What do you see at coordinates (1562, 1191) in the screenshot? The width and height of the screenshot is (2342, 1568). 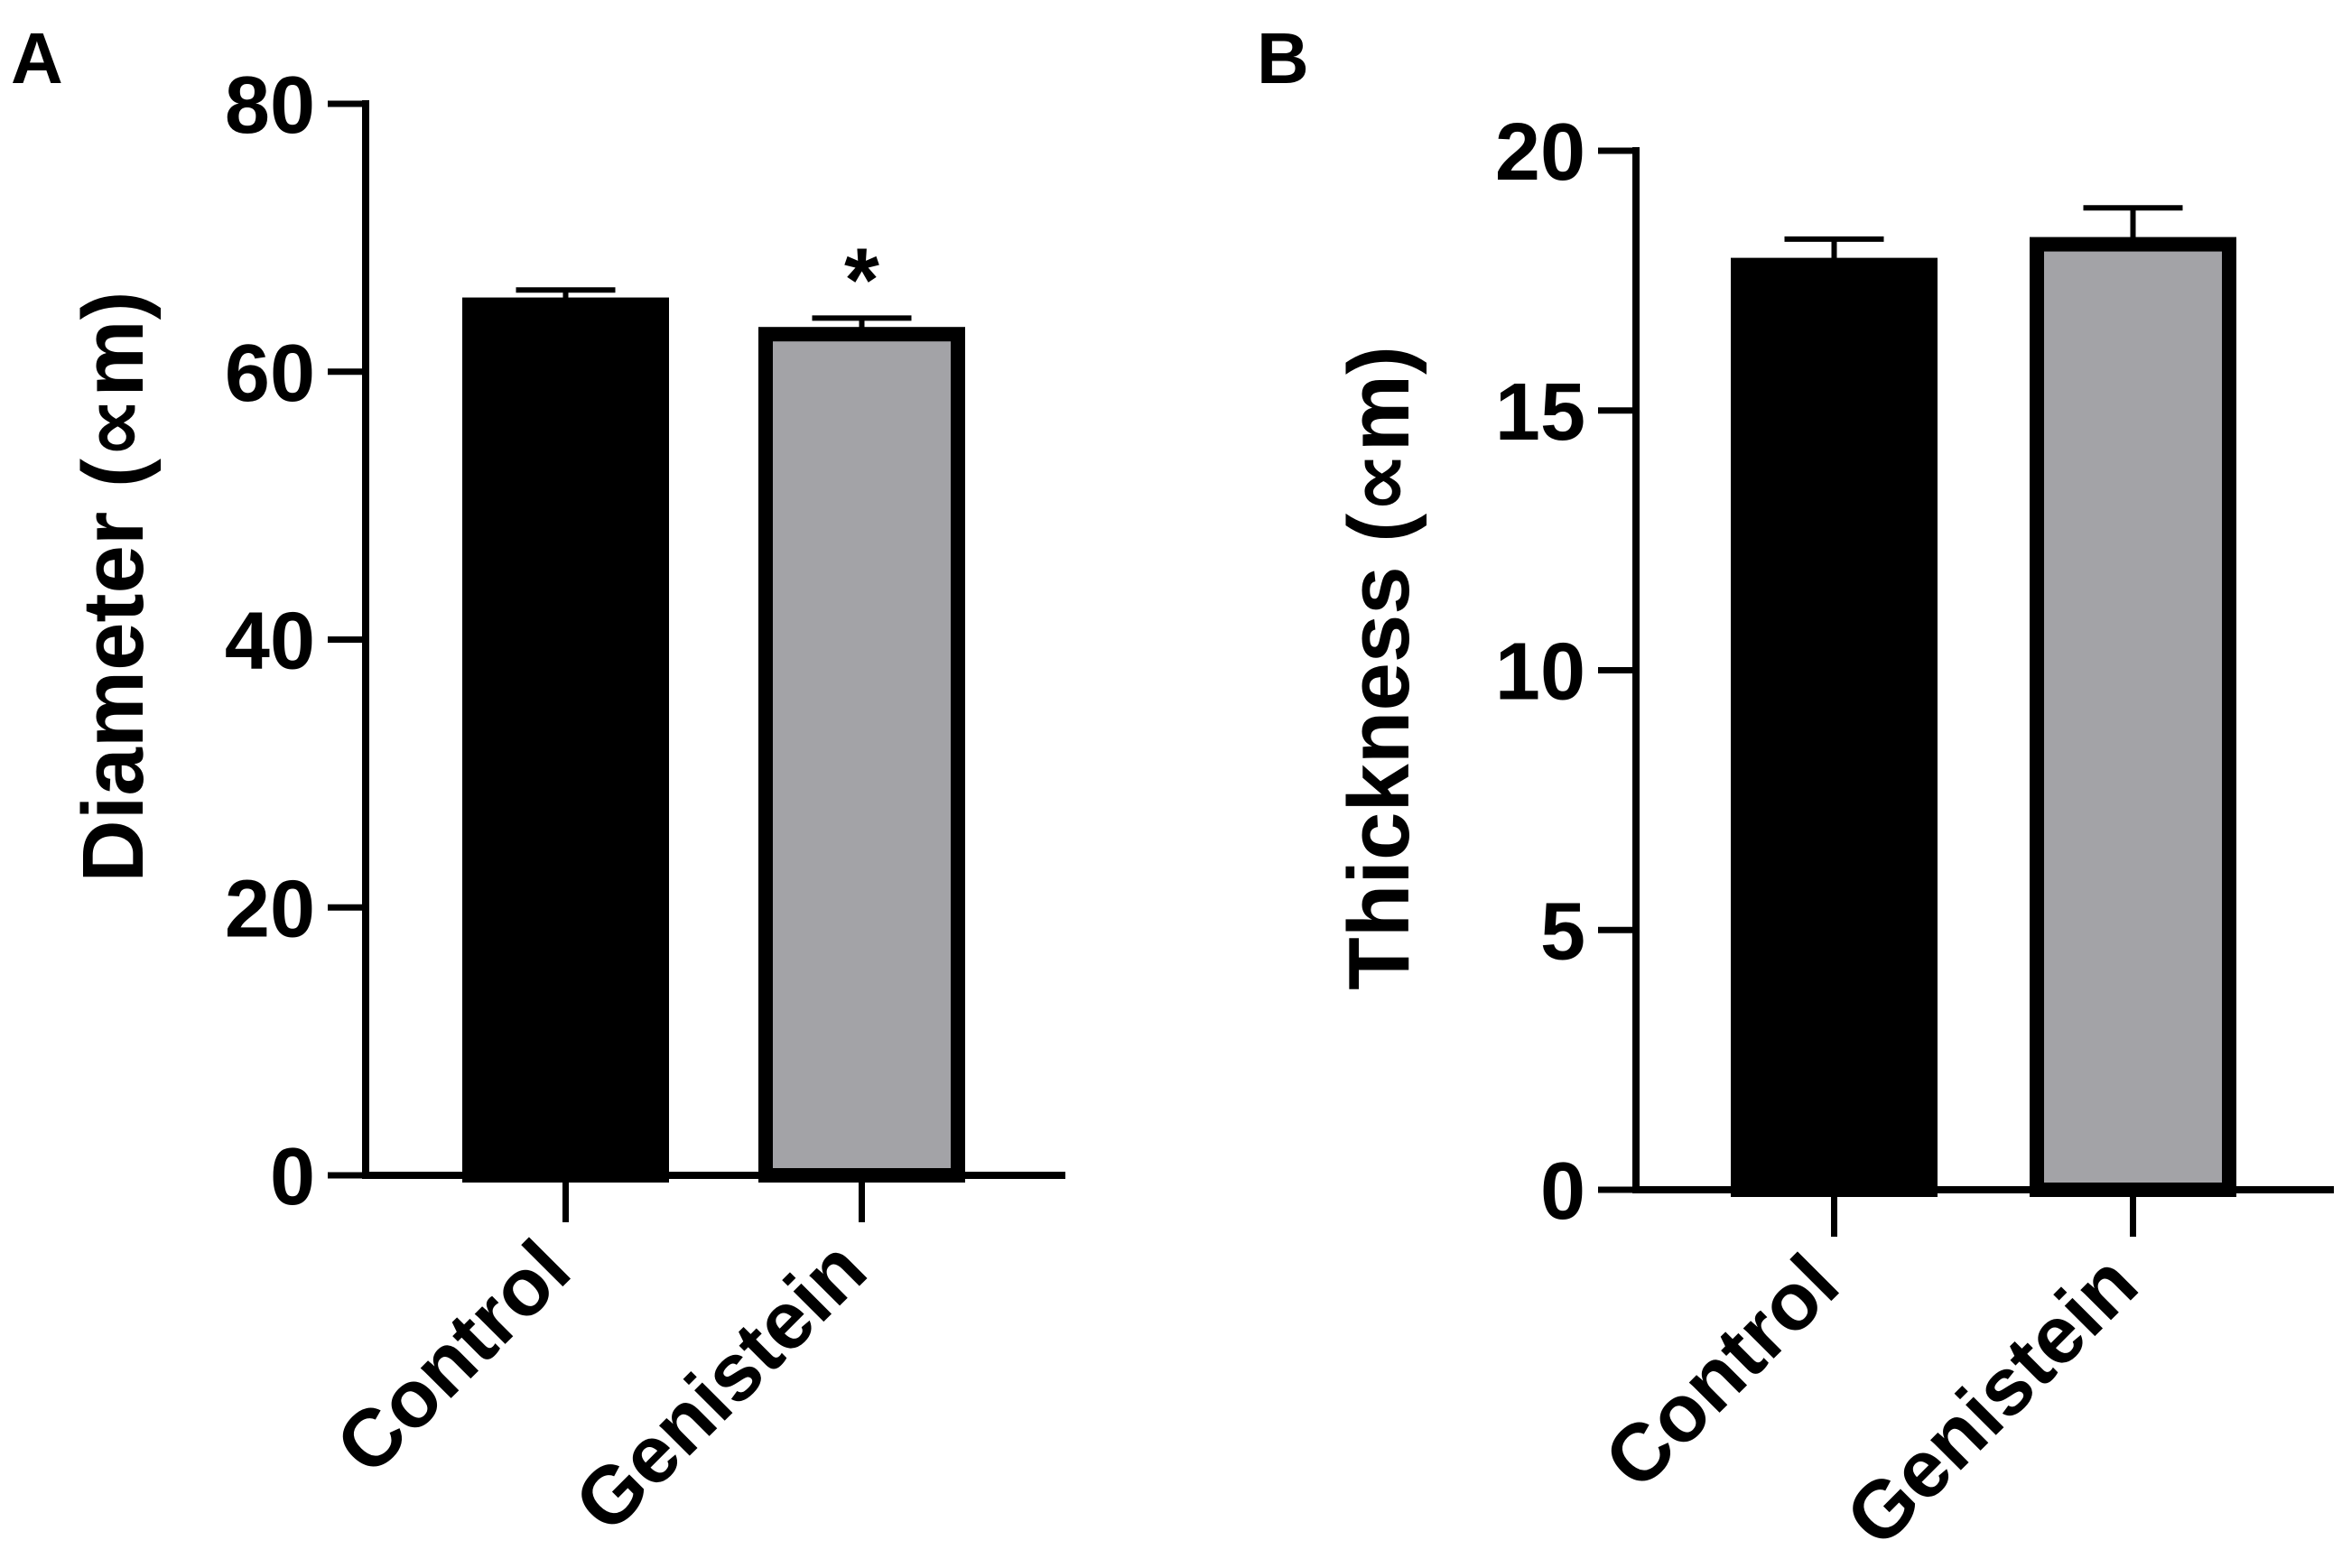 I see `panel-b-y-tick-label: 0` at bounding box center [1562, 1191].